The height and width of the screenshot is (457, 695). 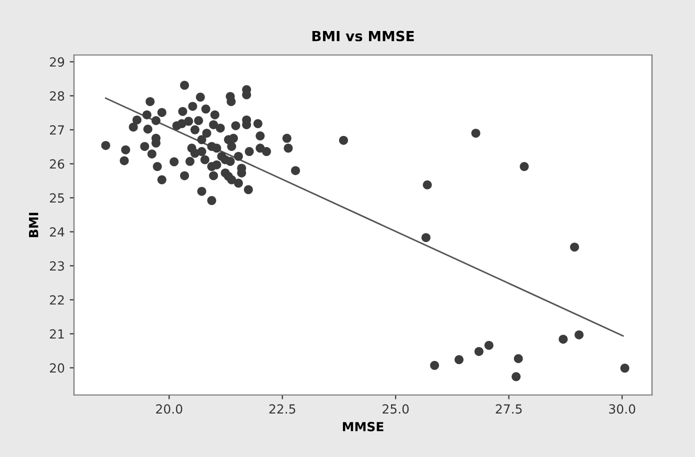 I want to click on y-tick-label: 25, so click(x=57, y=198).